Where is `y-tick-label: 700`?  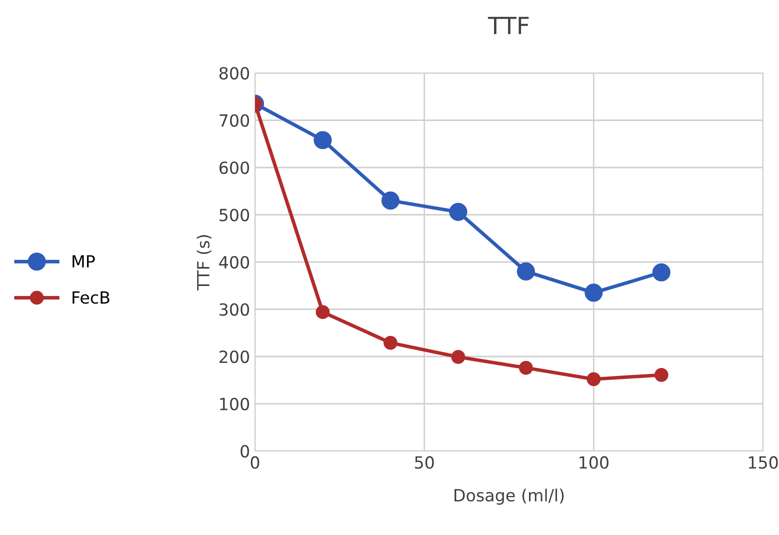 y-tick-label: 700 is located at coordinates (235, 120).